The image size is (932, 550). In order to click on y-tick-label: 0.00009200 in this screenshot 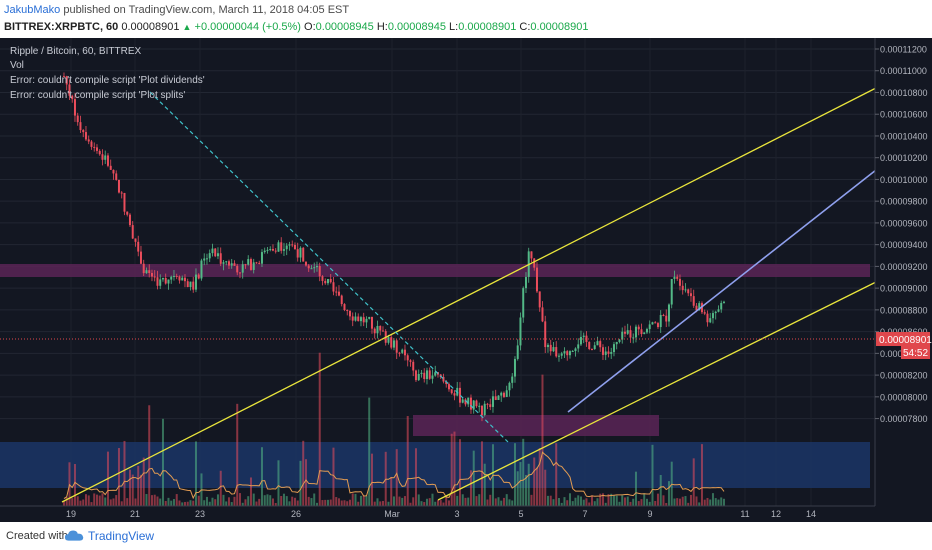, I will do `click(904, 267)`.